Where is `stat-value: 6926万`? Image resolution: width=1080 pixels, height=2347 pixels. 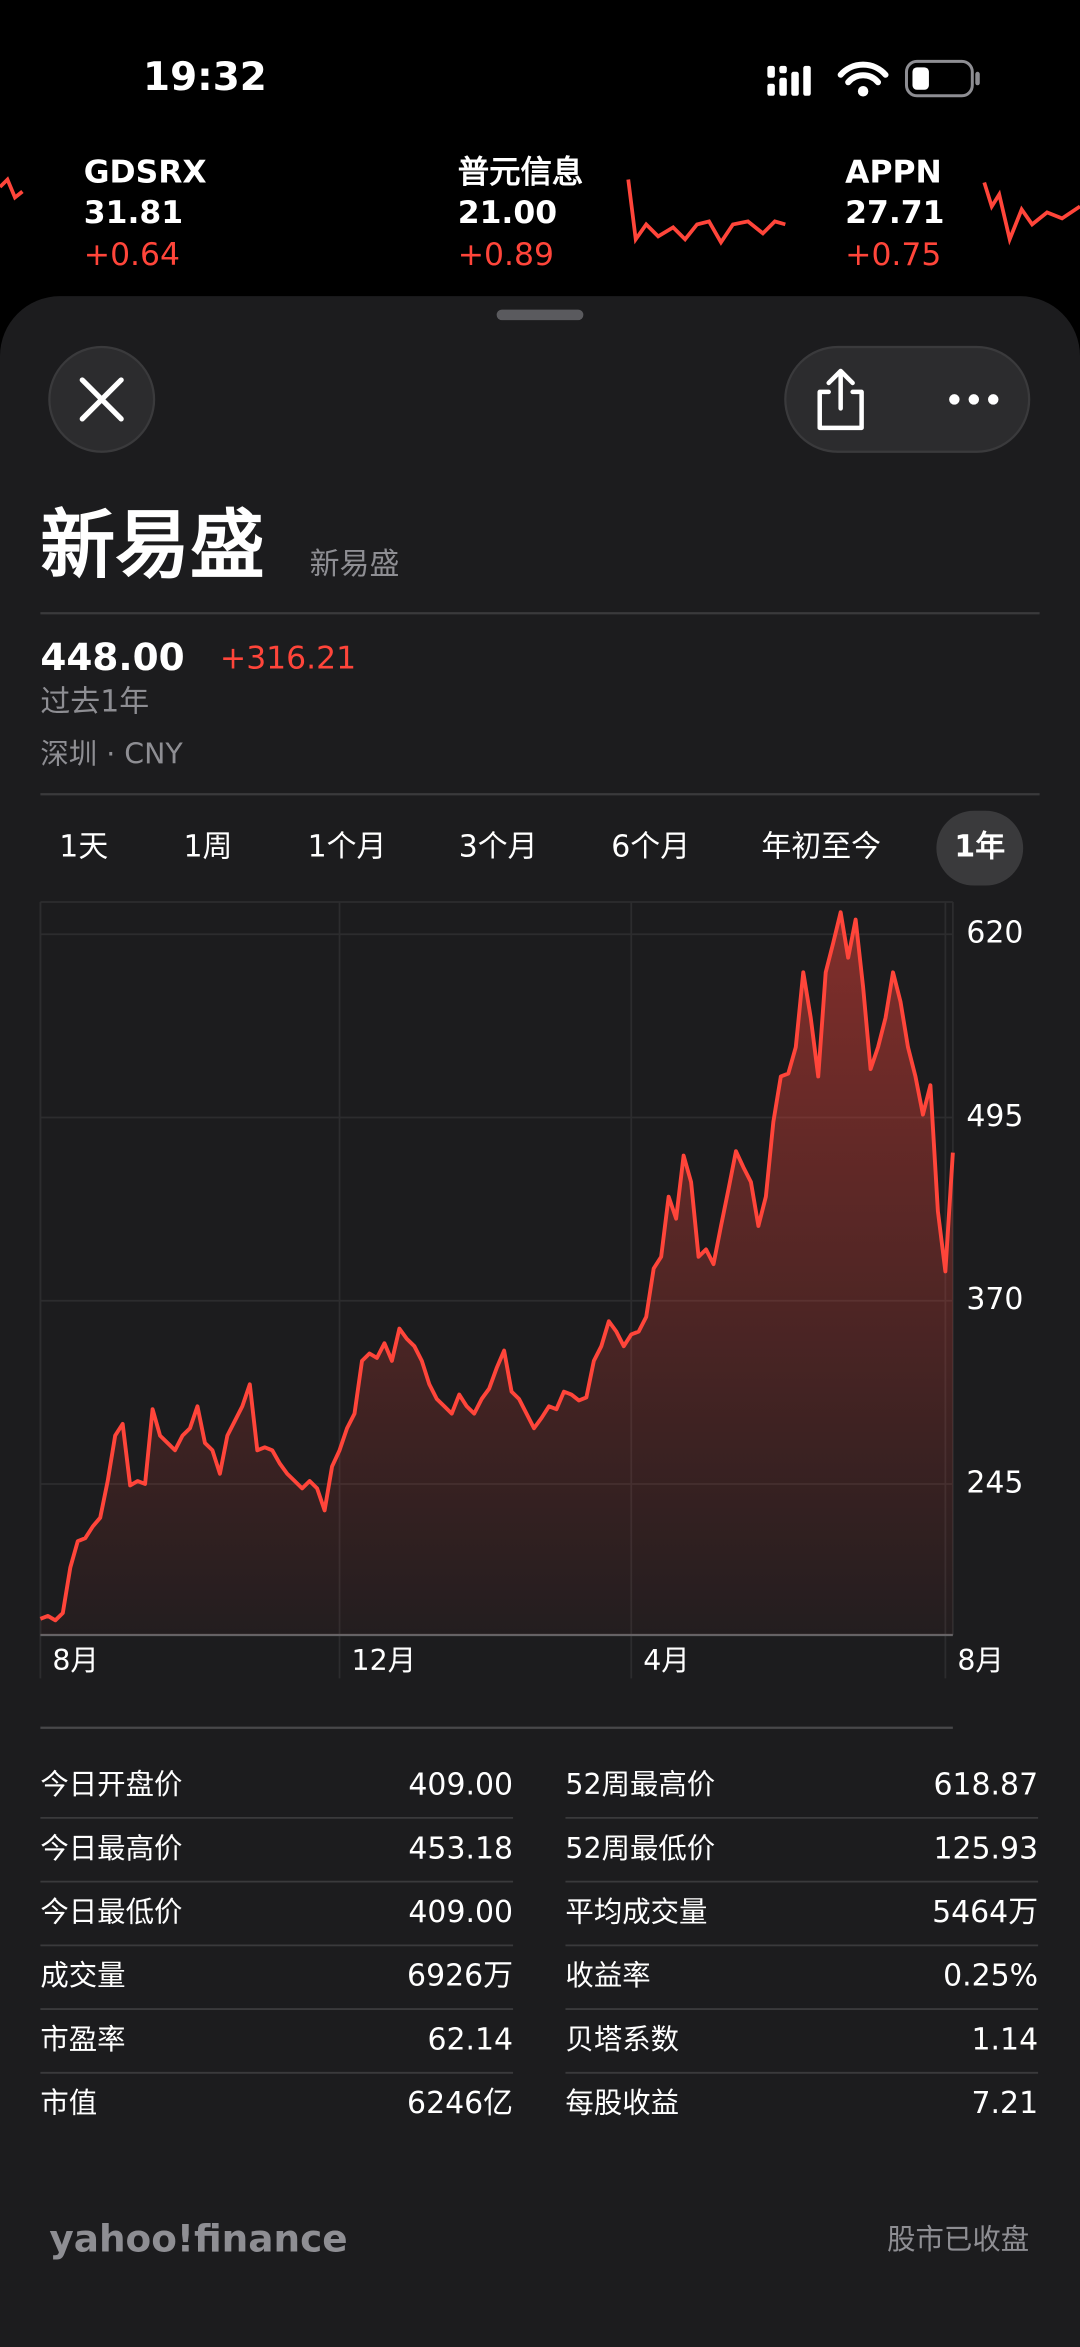 stat-value: 6926万 is located at coordinates (460, 1976).